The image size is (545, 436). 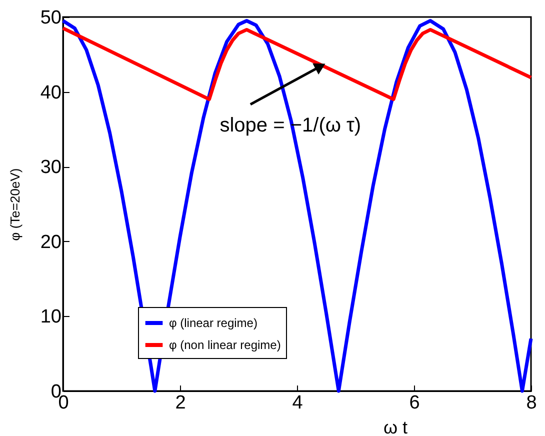 What do you see at coordinates (51, 317) in the screenshot?
I see `y-tick-label: 10` at bounding box center [51, 317].